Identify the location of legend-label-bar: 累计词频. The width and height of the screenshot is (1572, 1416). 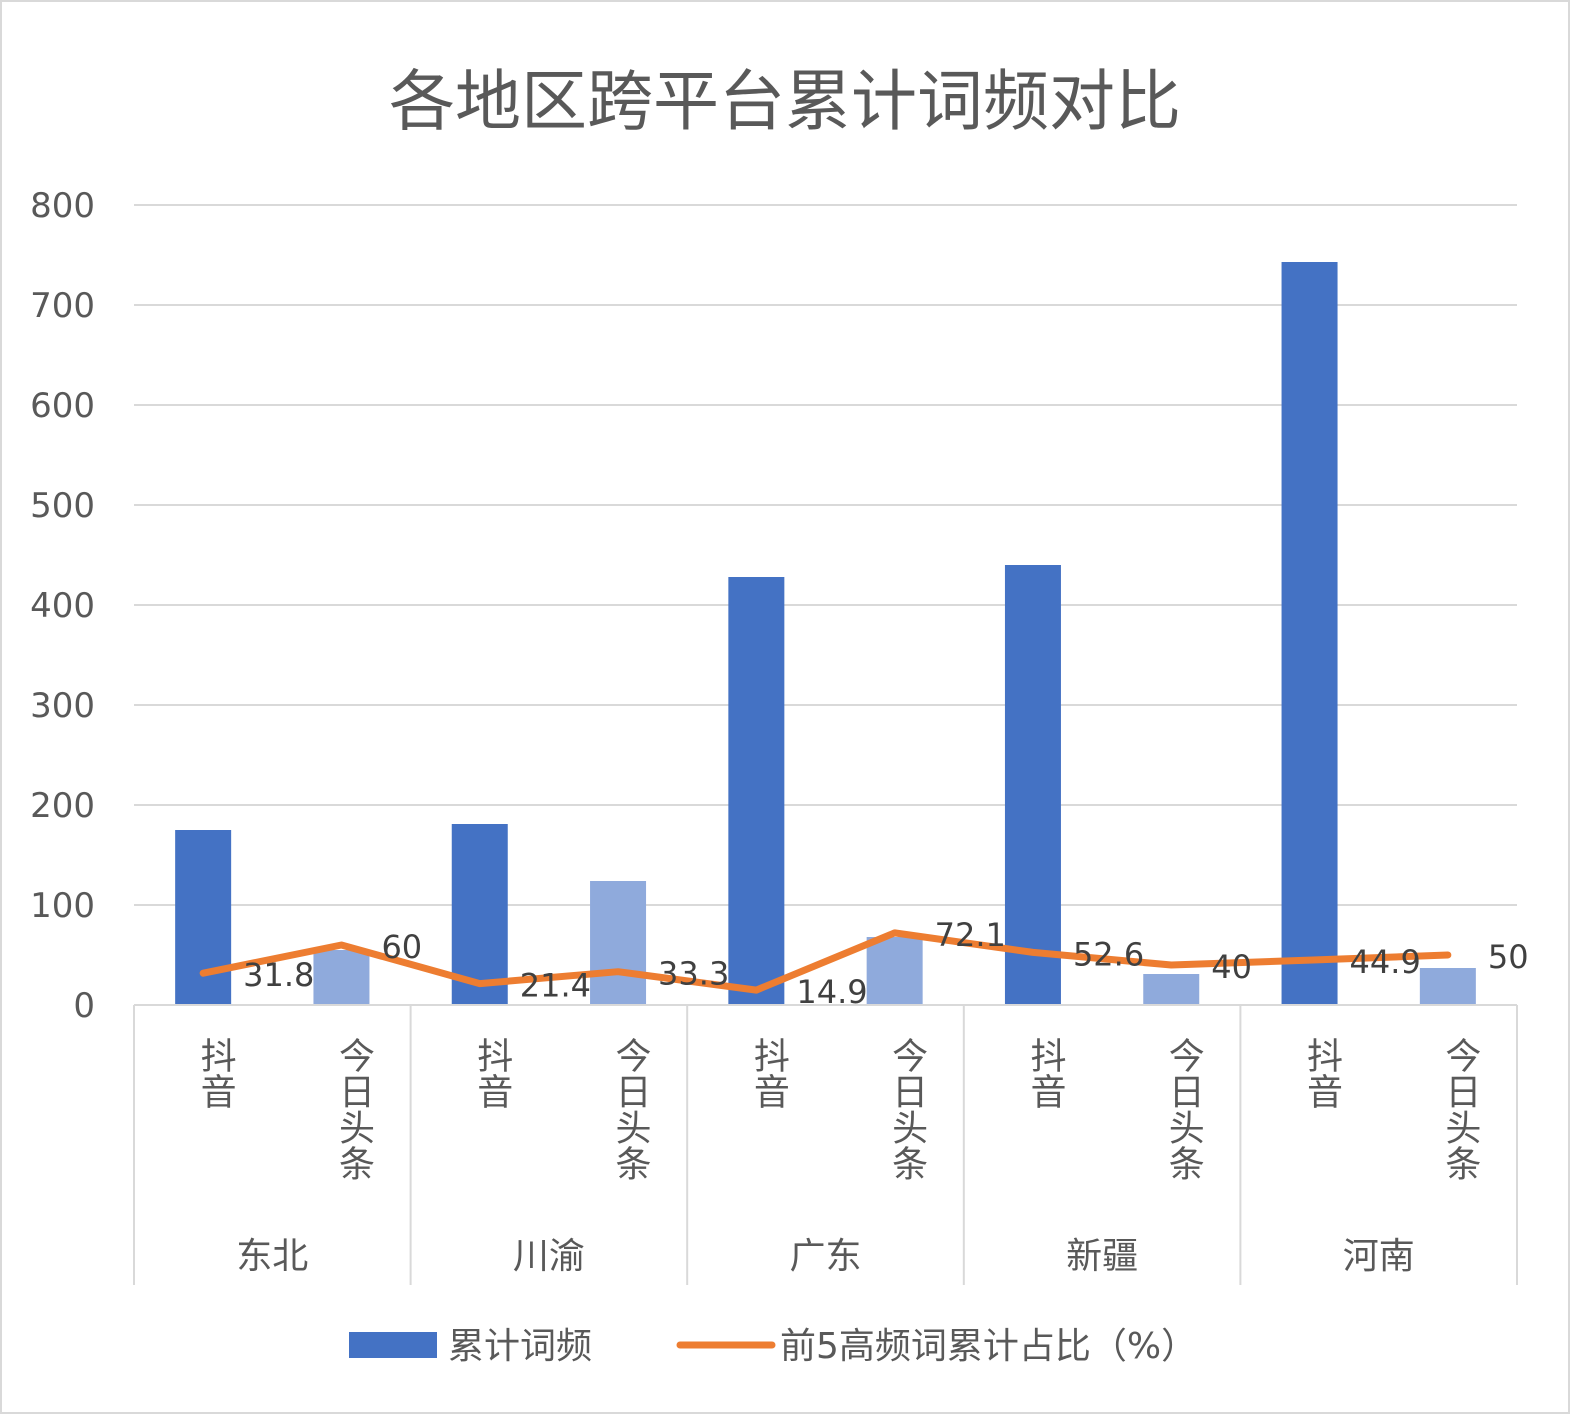
(520, 1346).